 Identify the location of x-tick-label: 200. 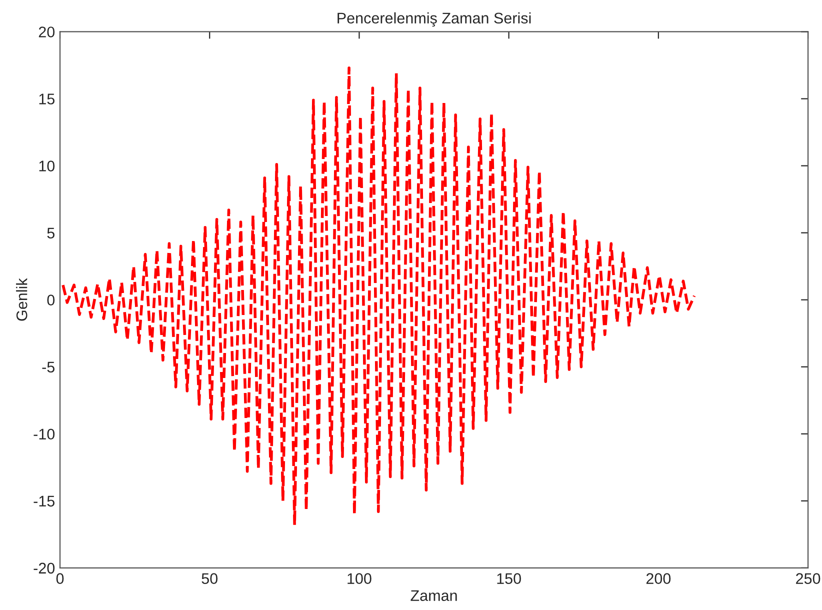
(658, 578).